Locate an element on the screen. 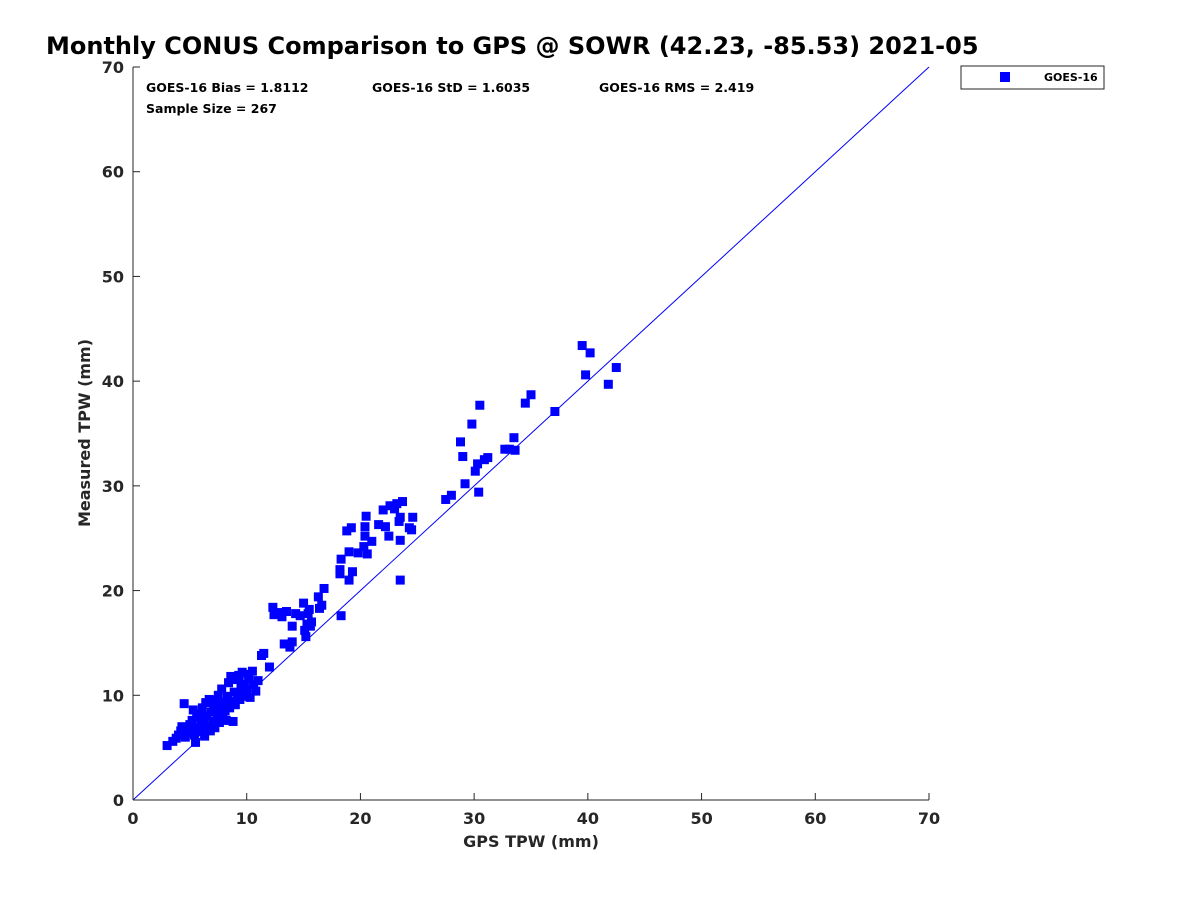 The image size is (1200, 900). y-tick-label: 70 is located at coordinates (113, 67).